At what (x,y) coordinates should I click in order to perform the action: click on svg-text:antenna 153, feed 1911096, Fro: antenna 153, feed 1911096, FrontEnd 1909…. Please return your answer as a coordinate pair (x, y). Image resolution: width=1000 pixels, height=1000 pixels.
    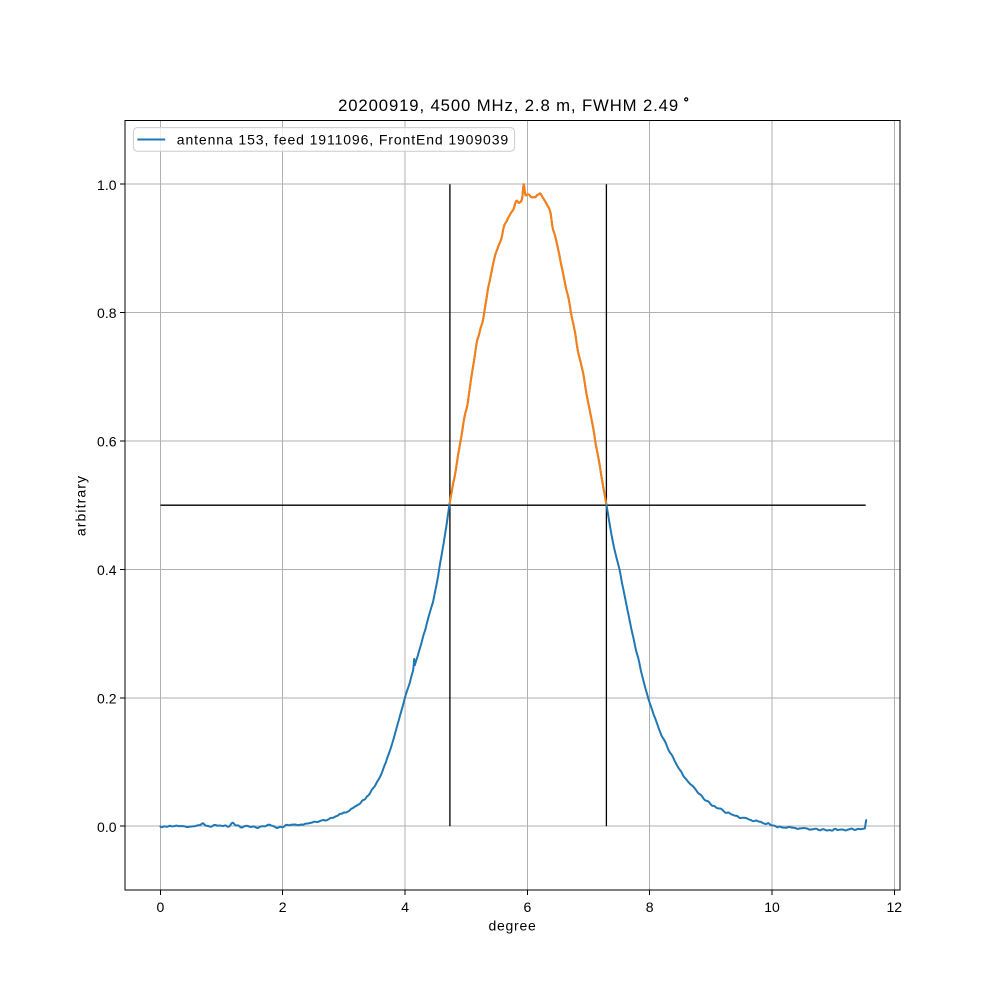
    Looking at the image, I should click on (343, 139).